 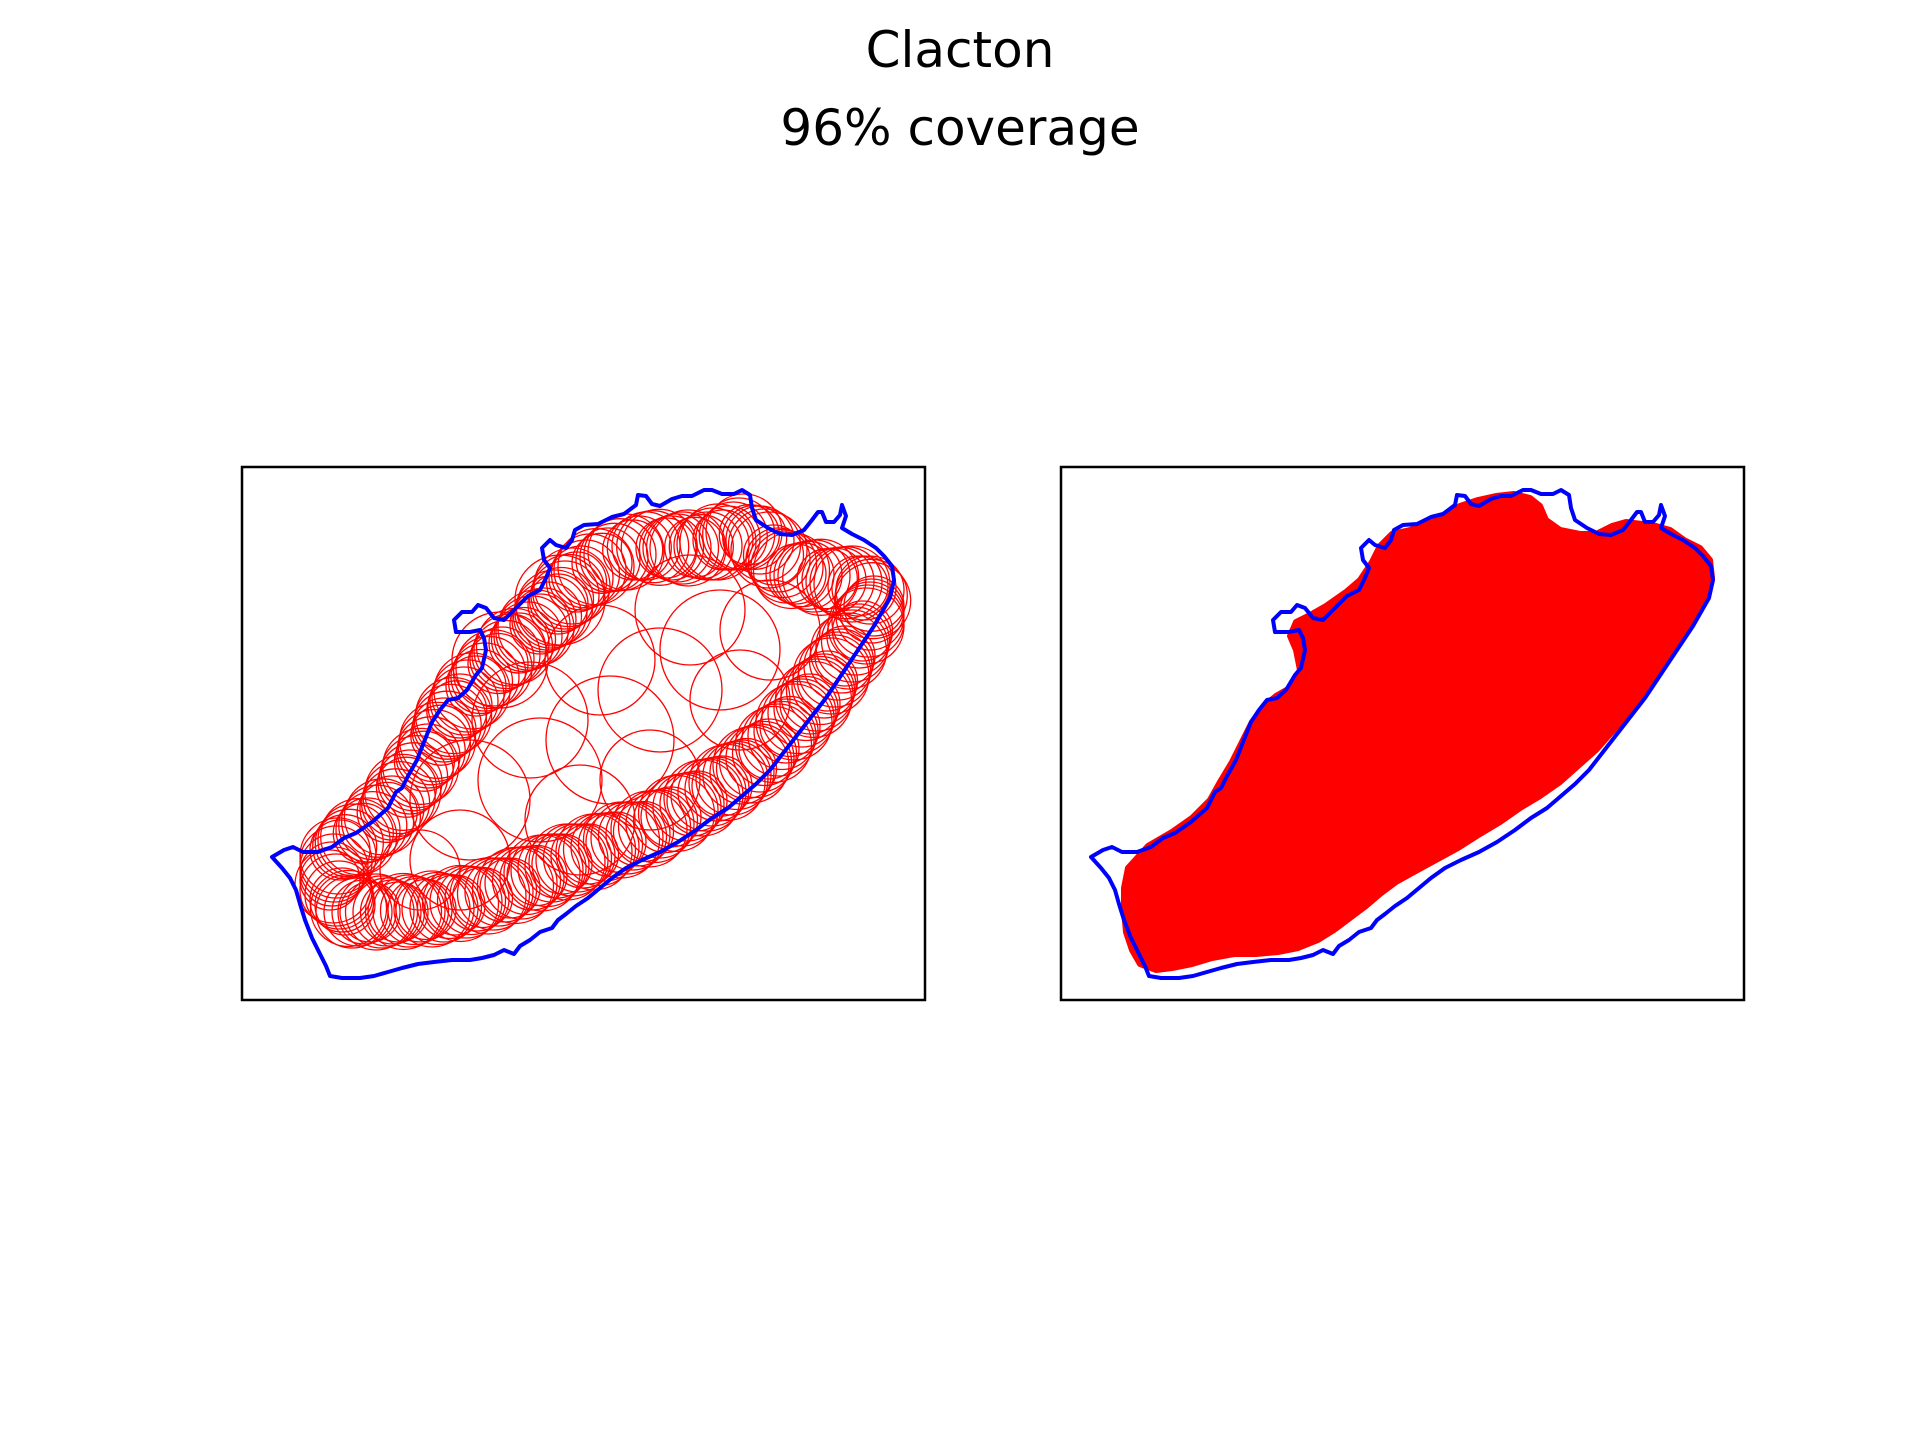 What do you see at coordinates (1402, 733) in the screenshot?
I see `right-map-panel` at bounding box center [1402, 733].